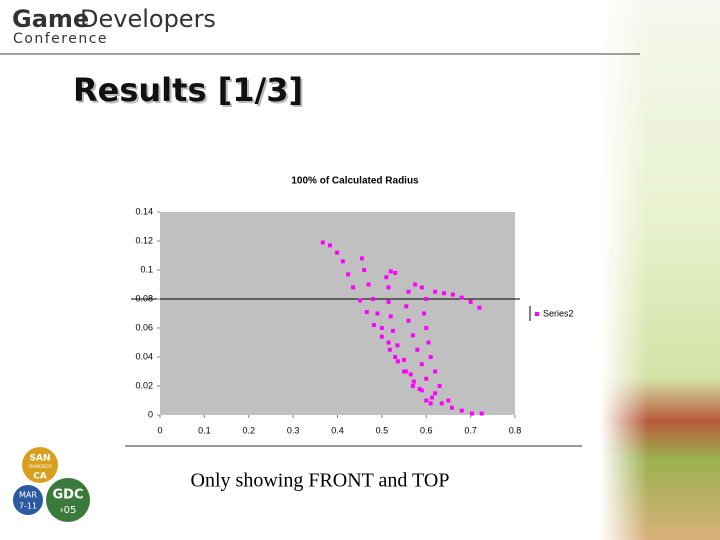 This screenshot has height=540, width=720. I want to click on y-tick-label: 0.04, so click(144, 356).